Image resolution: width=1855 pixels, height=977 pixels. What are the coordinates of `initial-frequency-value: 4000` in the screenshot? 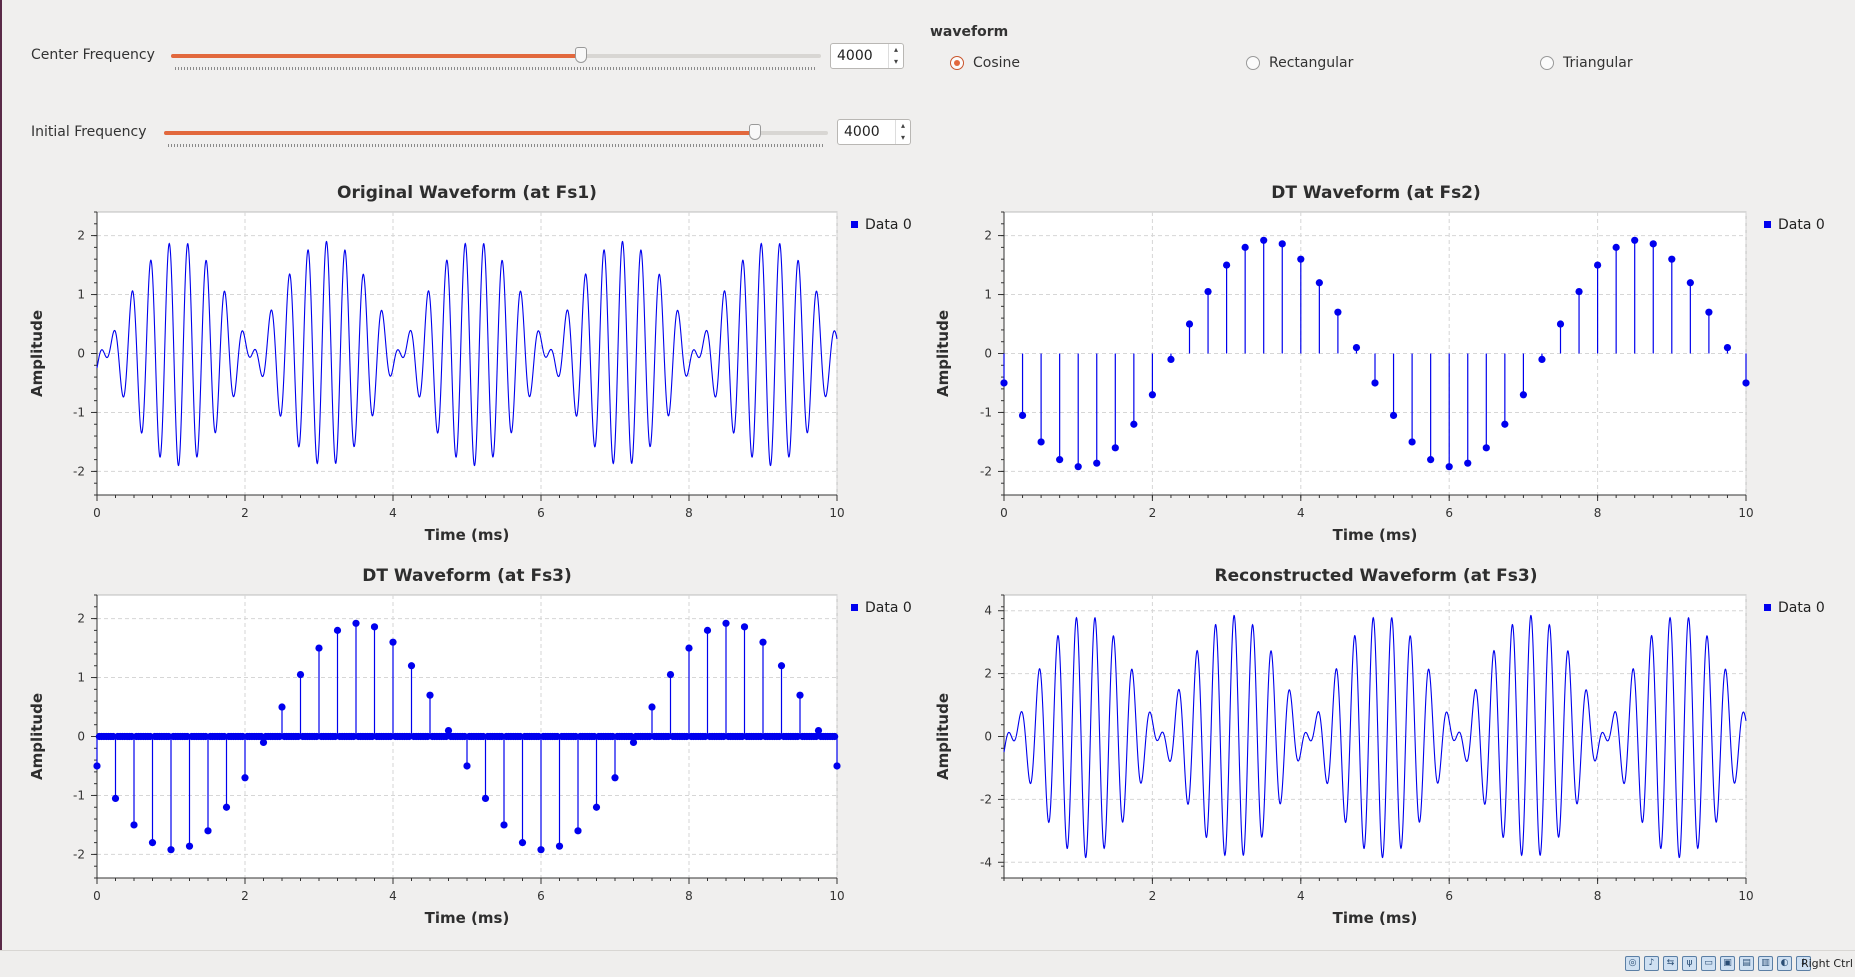 It's located at (862, 132).